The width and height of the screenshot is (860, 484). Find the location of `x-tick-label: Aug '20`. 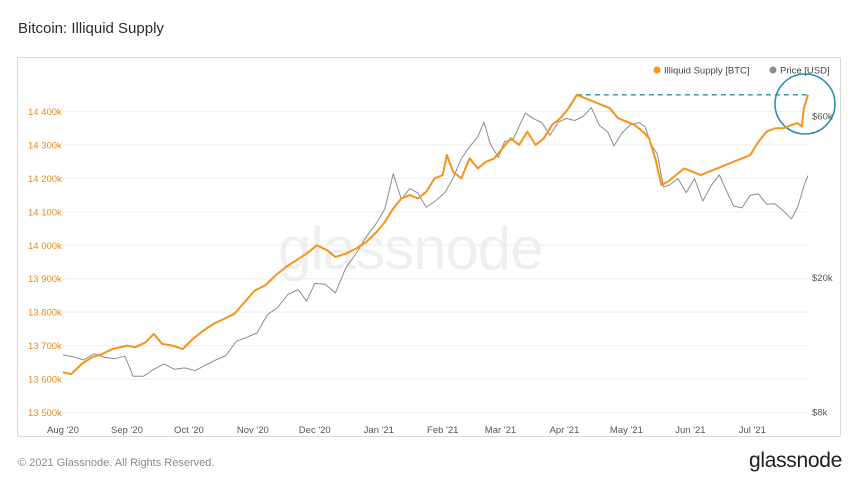

x-tick-label: Aug '20 is located at coordinates (63, 430).